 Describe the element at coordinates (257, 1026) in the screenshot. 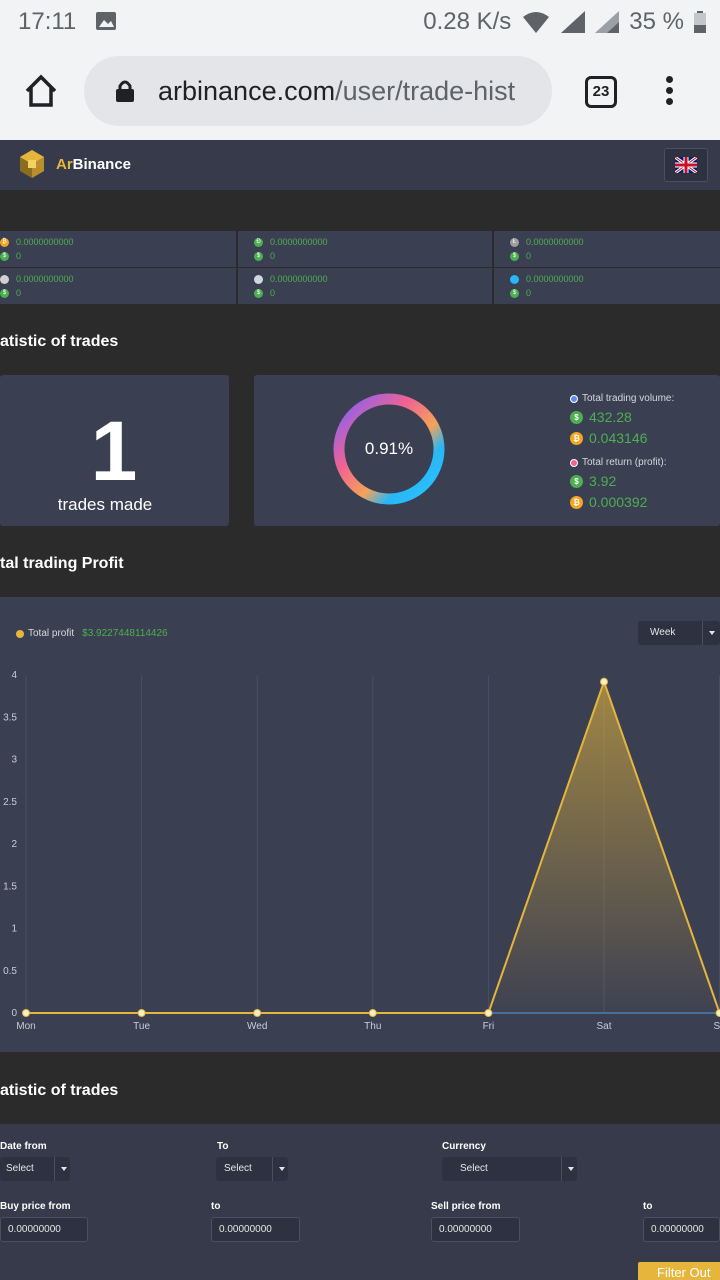

I see `x-tick-label: Wed` at that location.